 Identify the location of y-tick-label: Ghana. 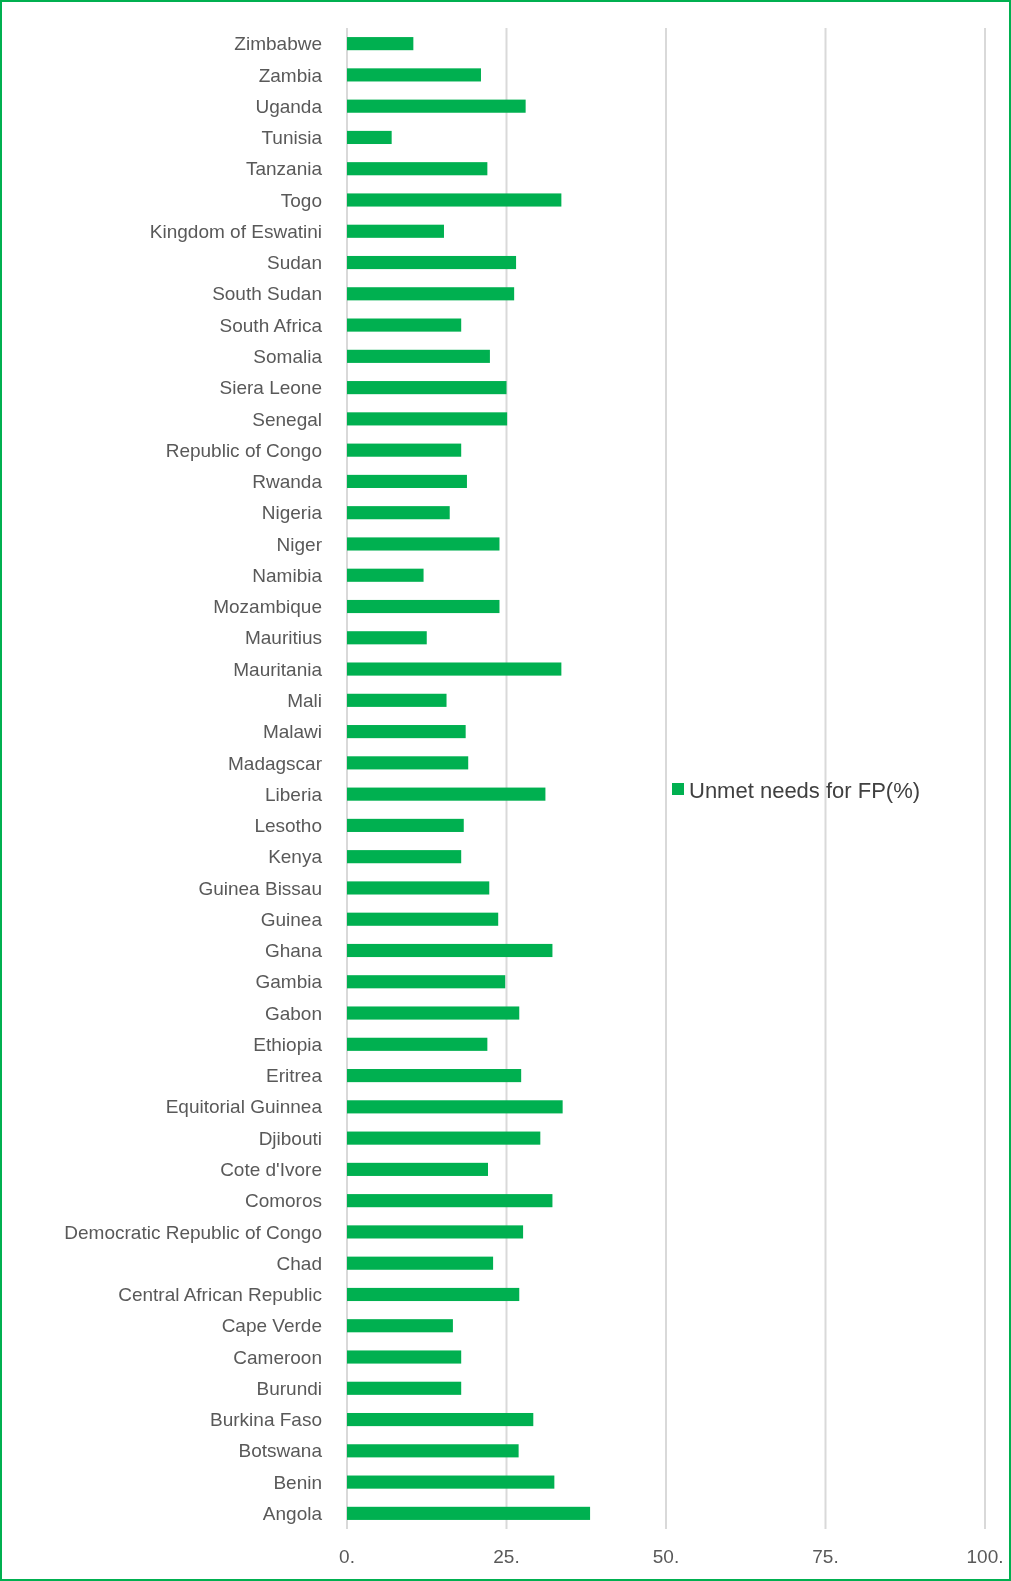
(293, 951).